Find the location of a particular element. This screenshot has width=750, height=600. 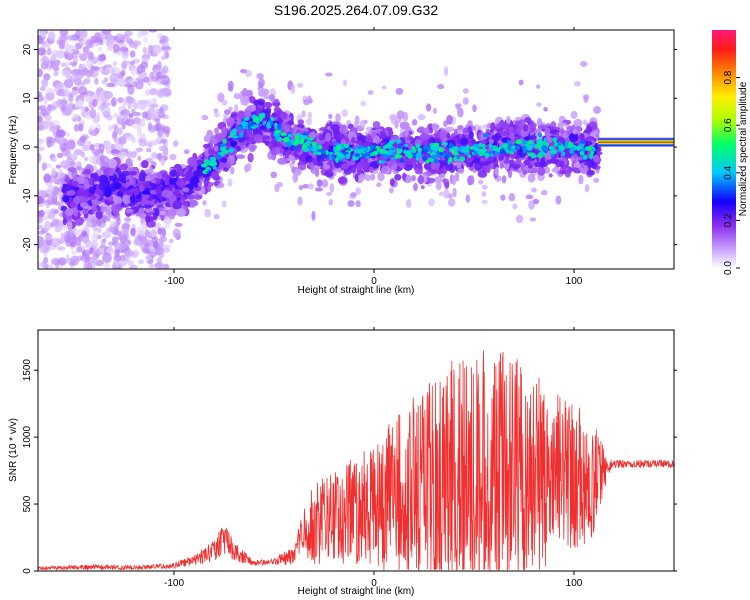

colorbar-gradient is located at coordinates (724, 149).